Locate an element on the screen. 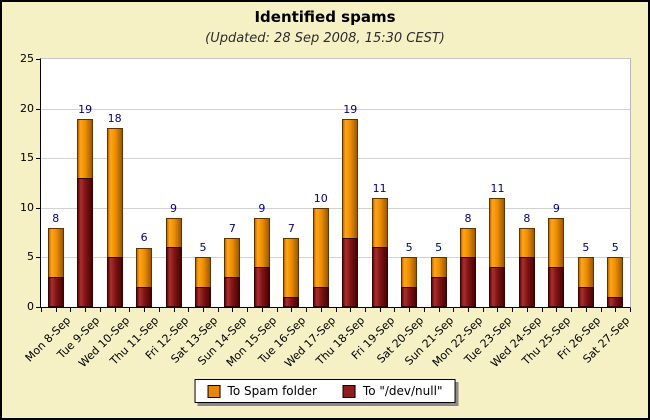 The height and width of the screenshot is (420, 650). y-axis-label-10: 10 is located at coordinates (27, 207).